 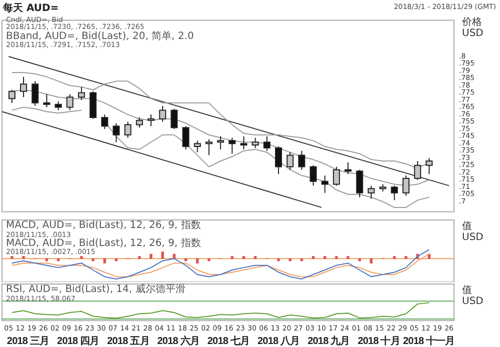 What do you see at coordinates (96, 290) in the screenshot?
I see `text: RSI, AUD=, Bid(Last), 14, 威尔德平滑` at bounding box center [96, 290].